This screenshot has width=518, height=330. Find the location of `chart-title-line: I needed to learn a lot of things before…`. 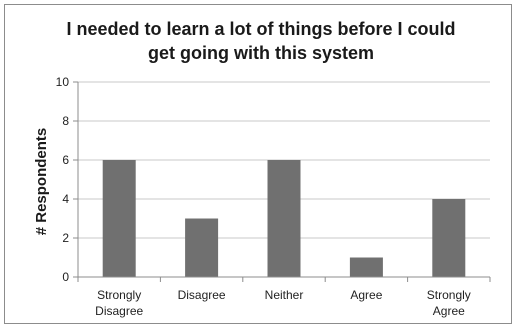

chart-title-line: I needed to learn a lot of things before… is located at coordinates (260, 29).